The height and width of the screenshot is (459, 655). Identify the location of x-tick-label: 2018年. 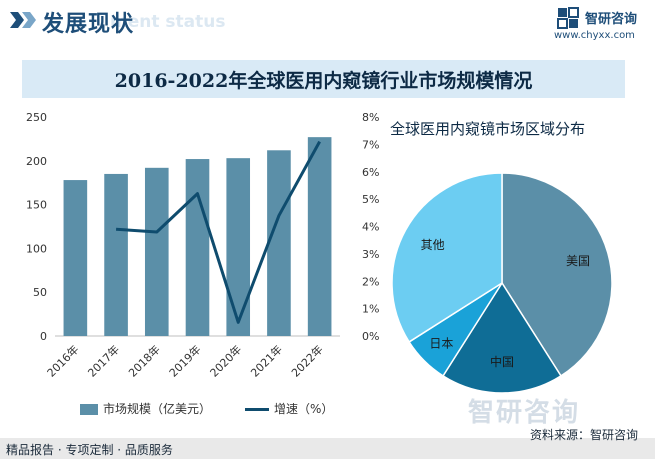
(143, 360).